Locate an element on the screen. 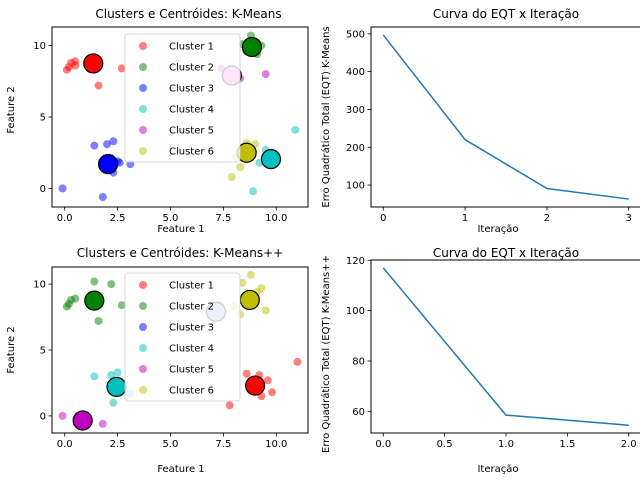 This screenshot has height=480, width=640. y-tick-label: 400 is located at coordinates (355, 72).